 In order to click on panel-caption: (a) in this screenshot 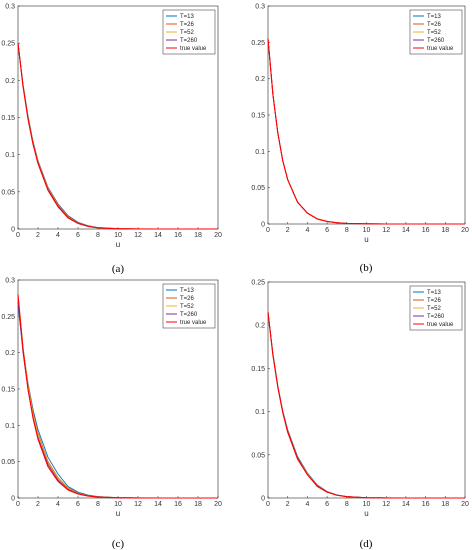, I will do `click(118, 269)`.